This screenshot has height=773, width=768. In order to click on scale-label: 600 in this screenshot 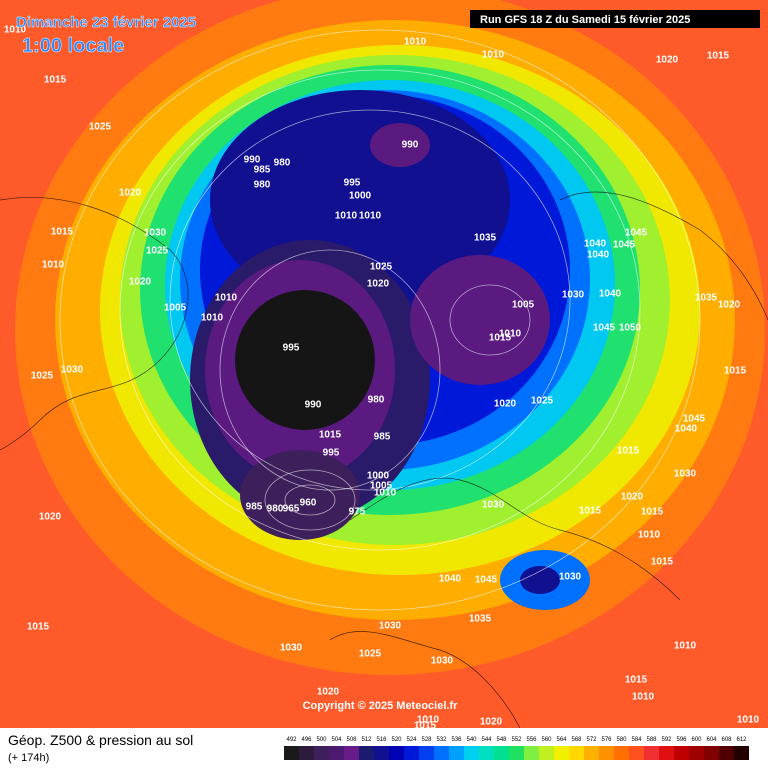, I will do `click(696, 740)`.